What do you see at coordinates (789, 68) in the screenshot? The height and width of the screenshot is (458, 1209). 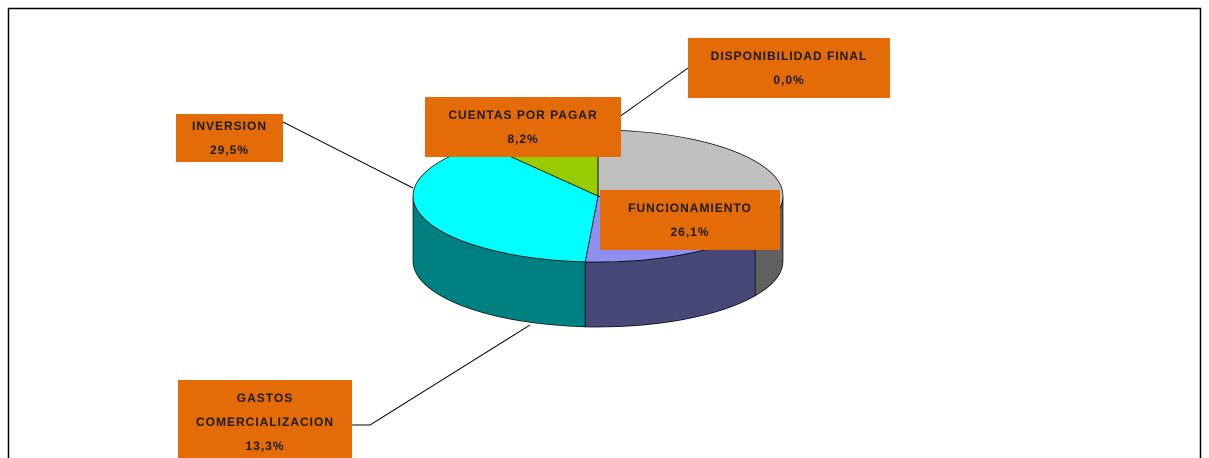 I see `data-label: DISPONIBILIDAD FINAL 0,0%` at bounding box center [789, 68].